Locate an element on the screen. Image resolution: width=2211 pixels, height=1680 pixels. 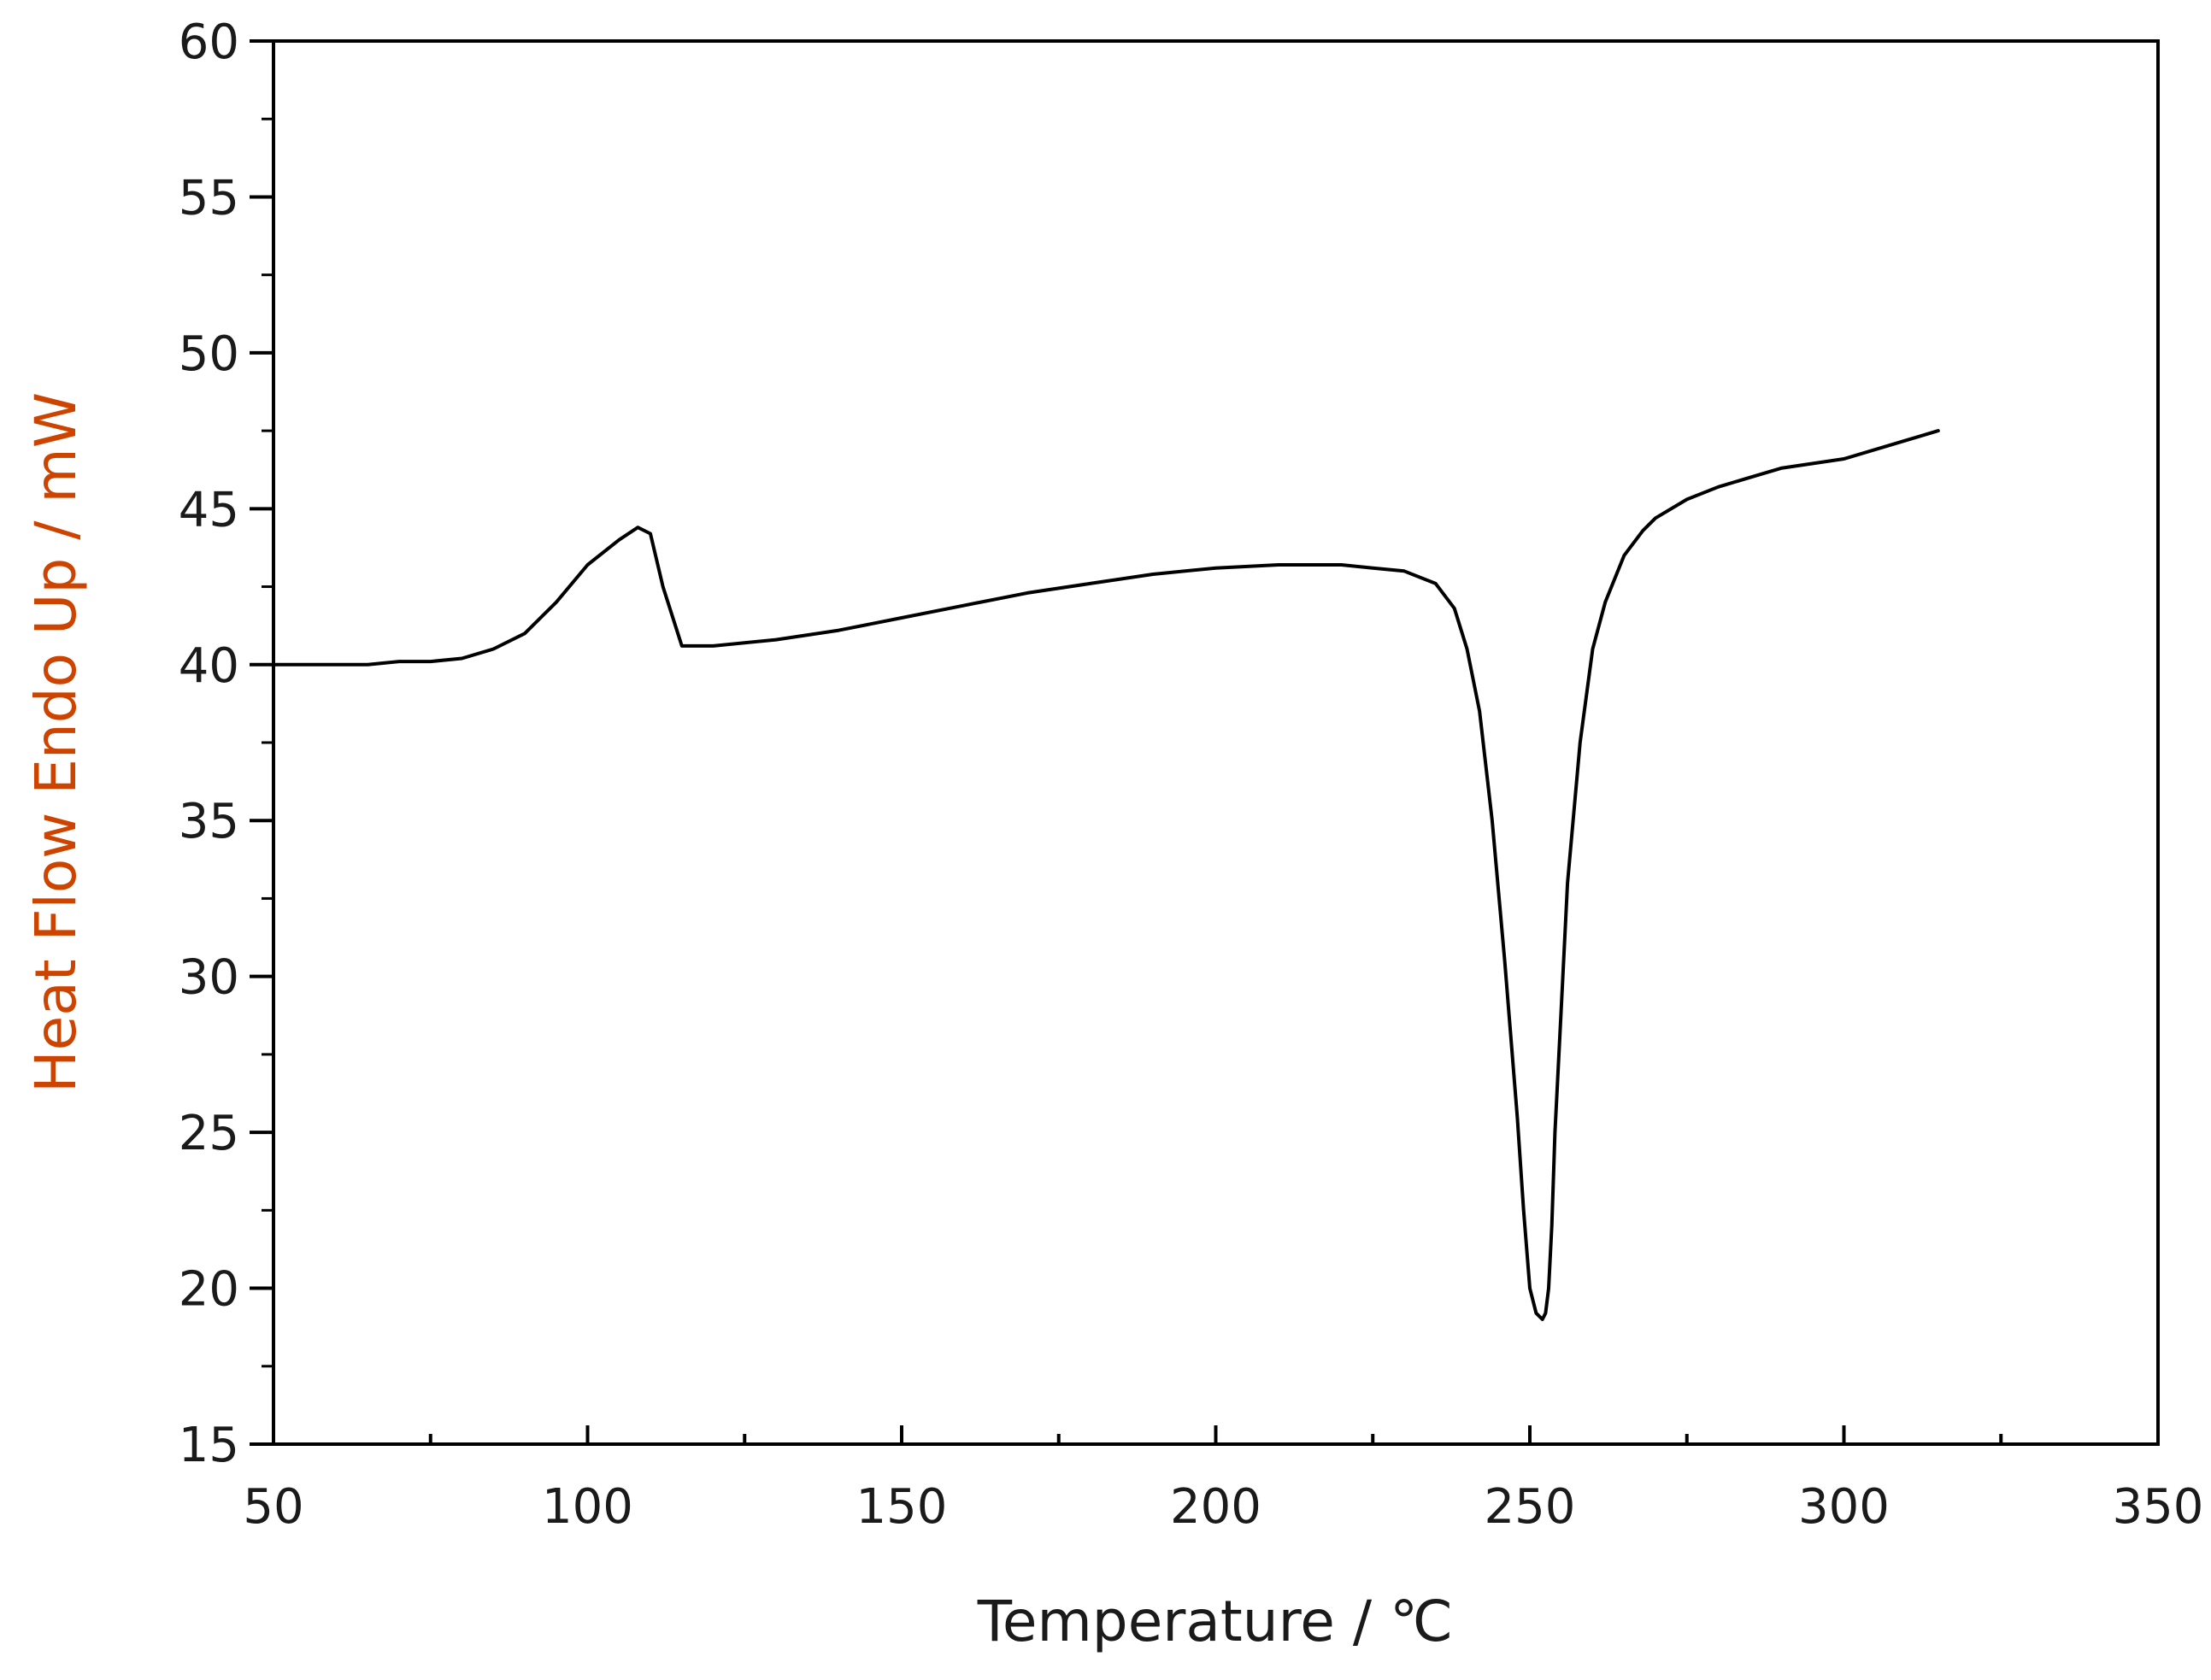
y-tick-label: 40 is located at coordinates (209, 666).